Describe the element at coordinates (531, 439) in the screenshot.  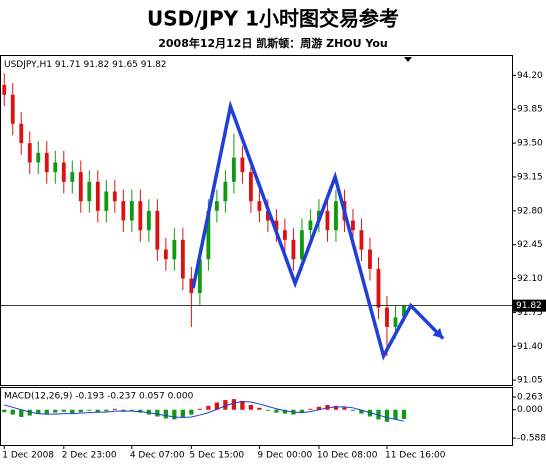
I see `macd-y-tick-label: -0.588` at that location.